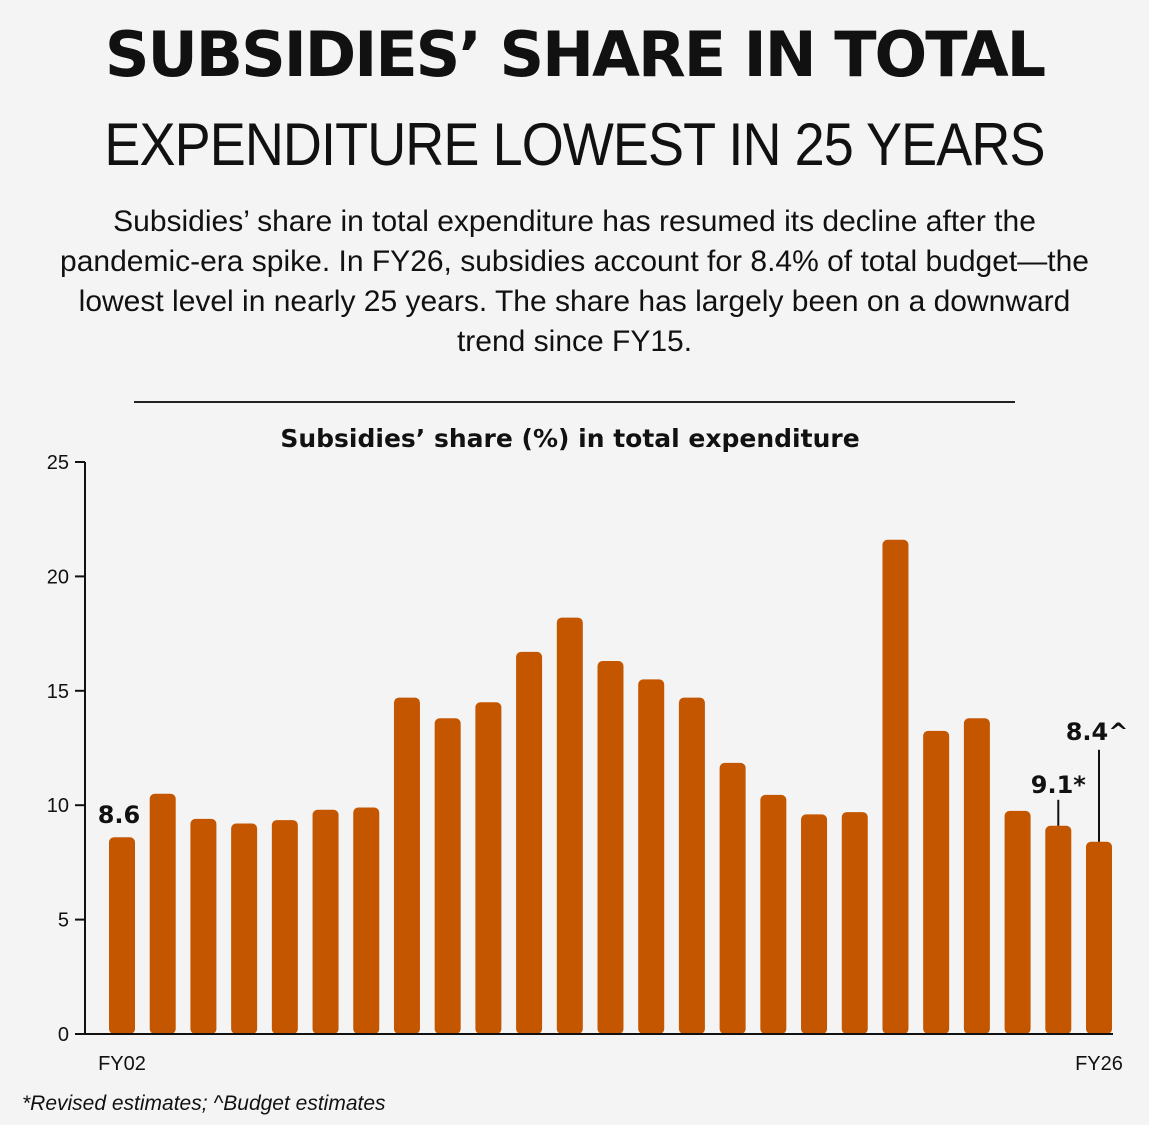  I want to click on bar-fy25, so click(1058, 929).